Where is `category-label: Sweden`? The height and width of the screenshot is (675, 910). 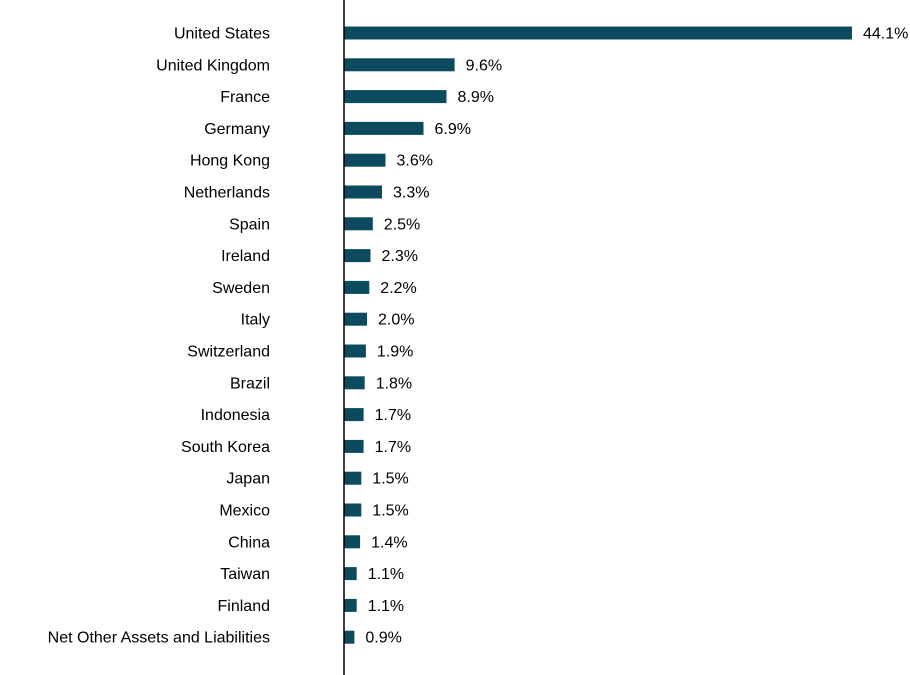 category-label: Sweden is located at coordinates (241, 288).